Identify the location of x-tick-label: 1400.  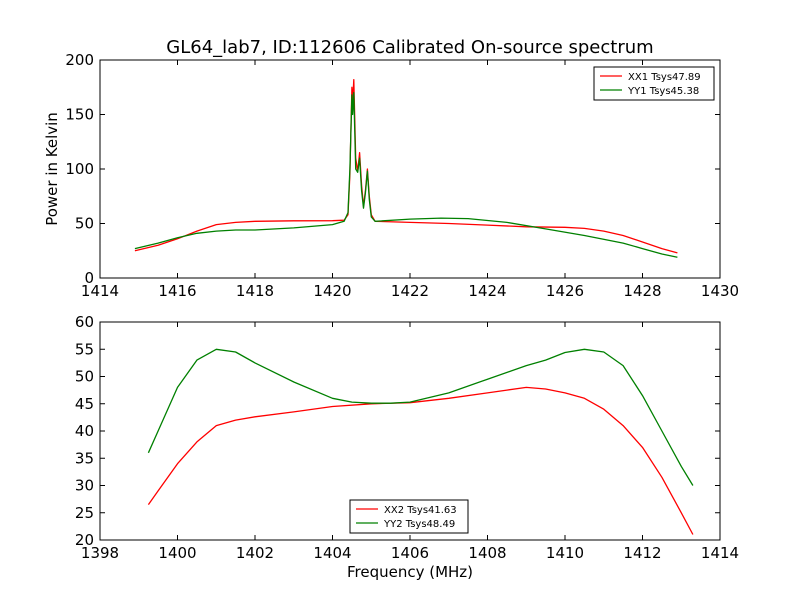
(177, 553).